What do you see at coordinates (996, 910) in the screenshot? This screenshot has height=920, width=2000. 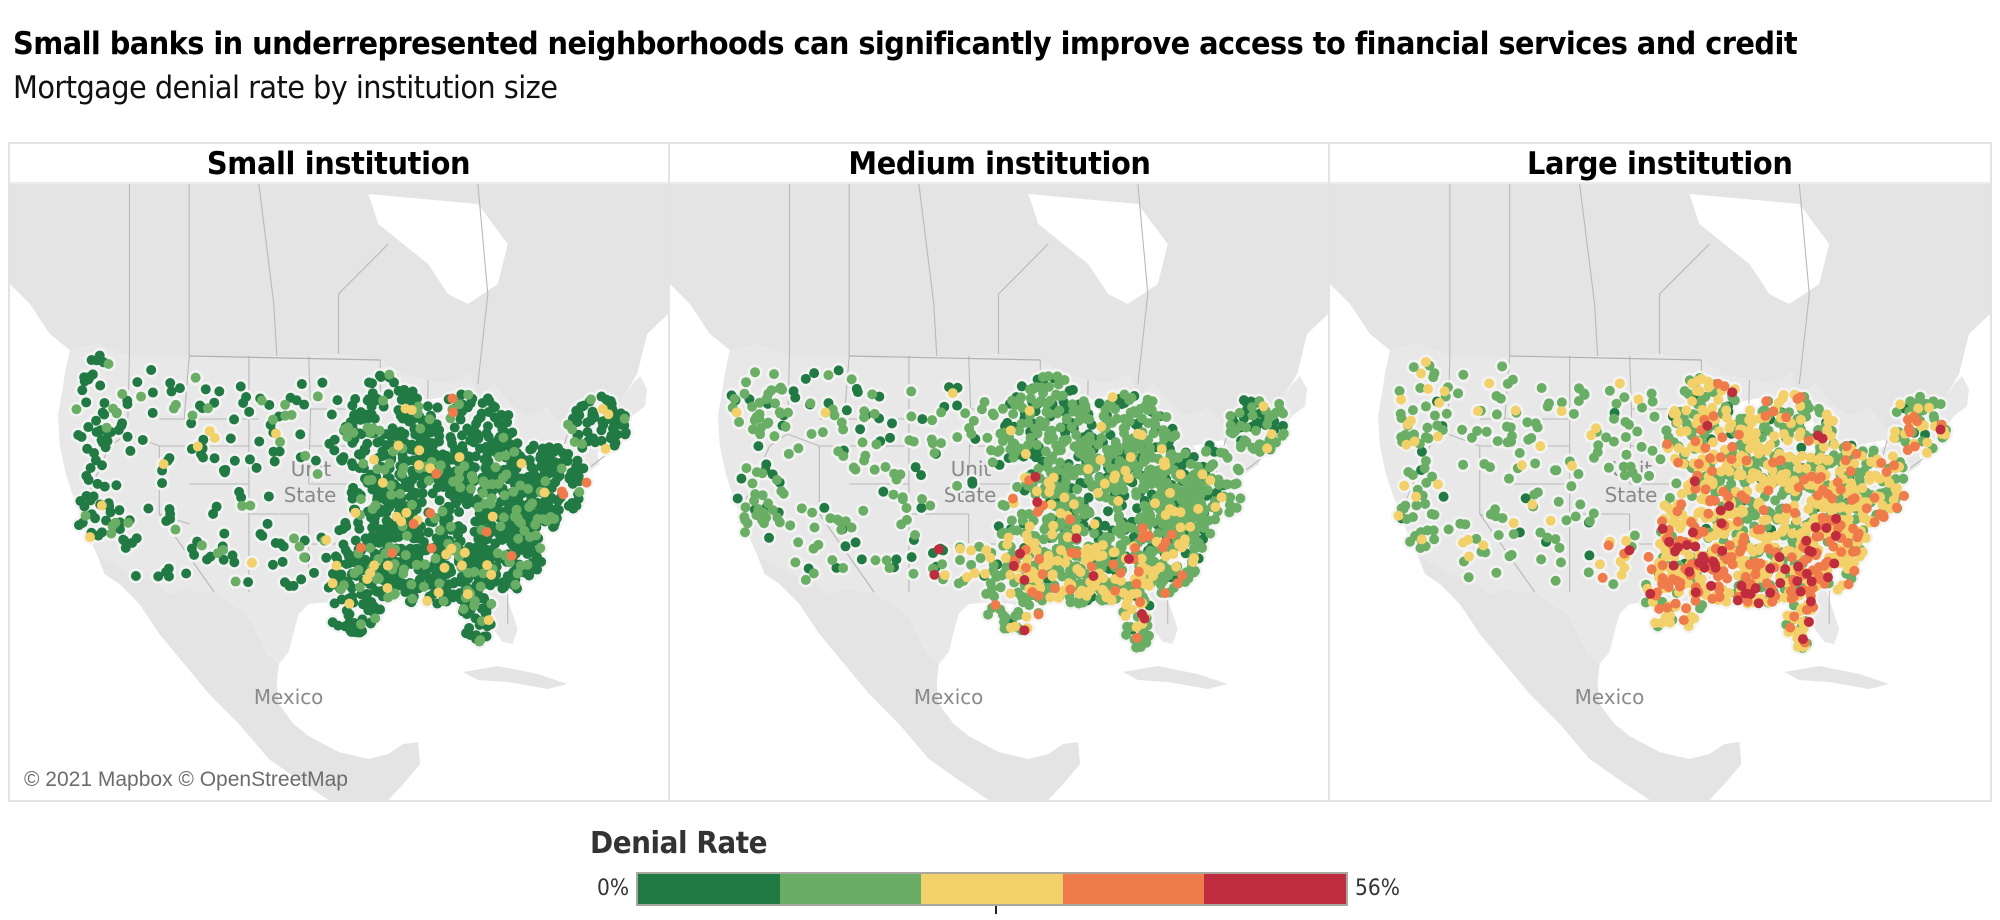 I see `legend-tick-mark` at bounding box center [996, 910].